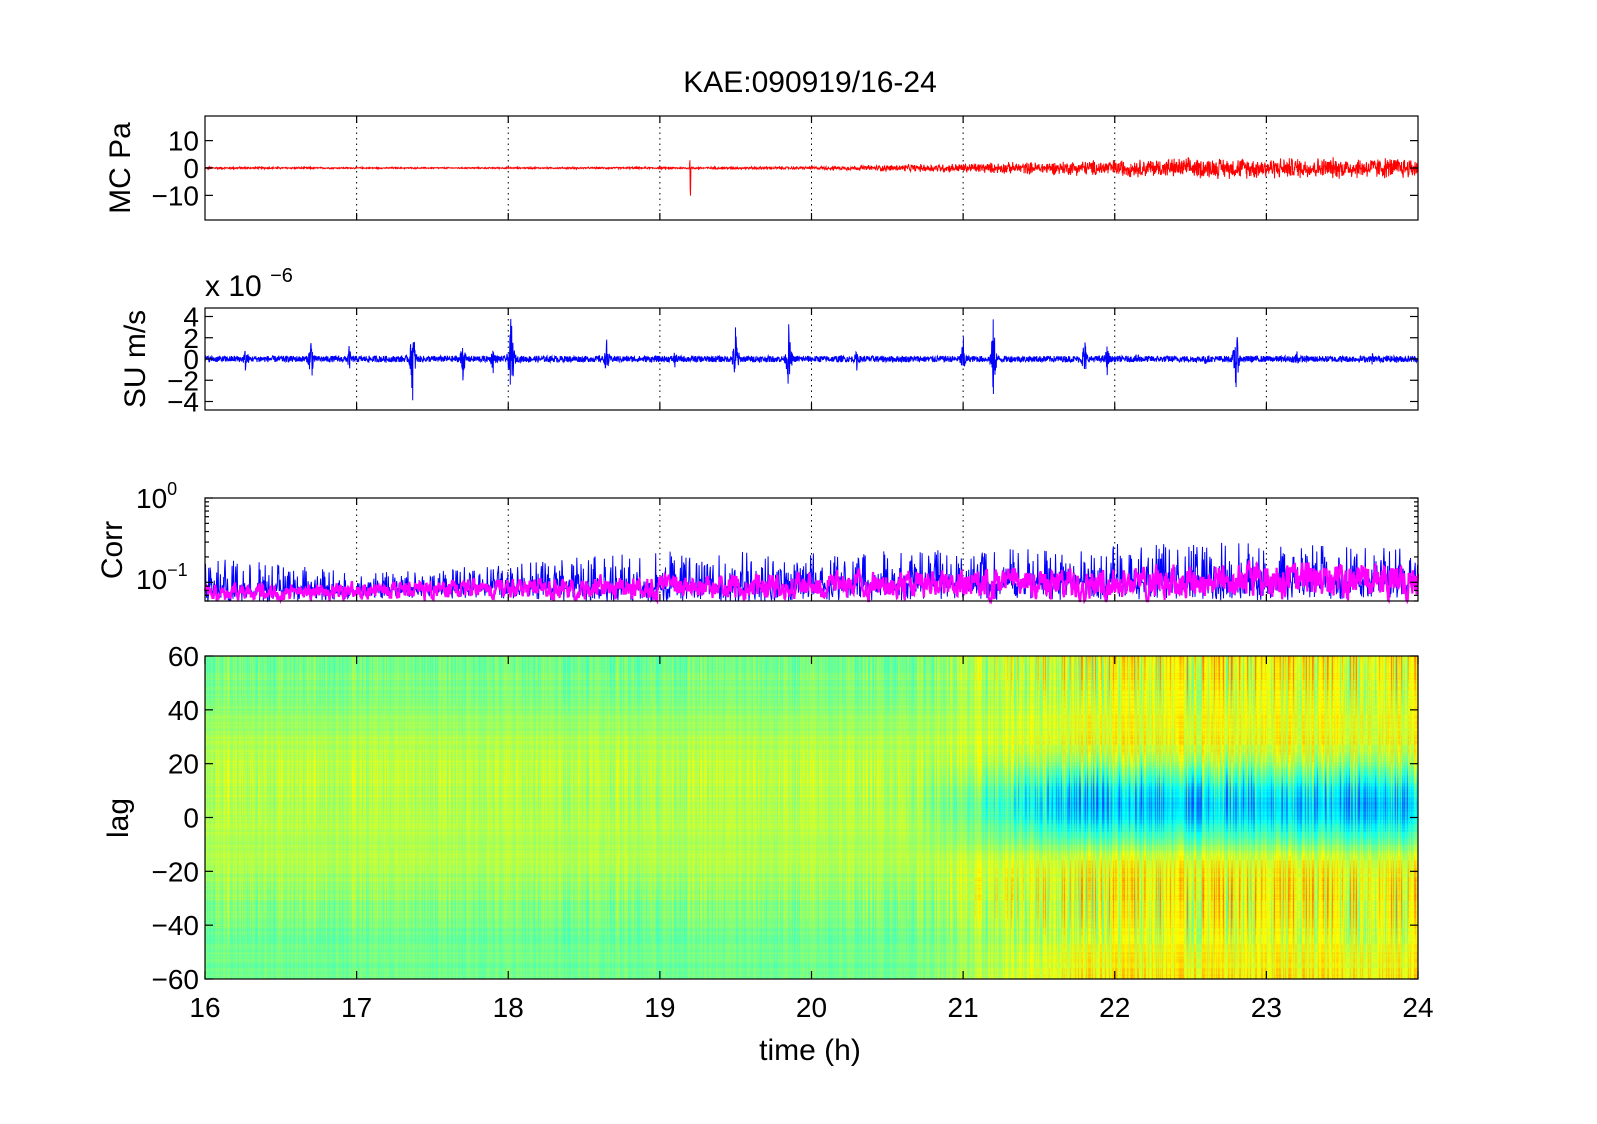 Image resolution: width=1597 pixels, height=1124 pixels. What do you see at coordinates (281, 276) in the screenshot?
I see `su-exponent-power: −6` at bounding box center [281, 276].